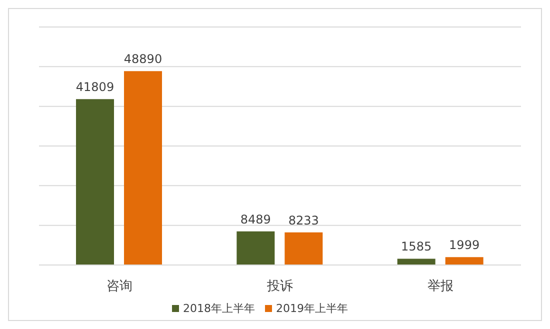 The height and width of the screenshot is (329, 550). I want to click on x-tick-label: 投诉, so click(279, 286).